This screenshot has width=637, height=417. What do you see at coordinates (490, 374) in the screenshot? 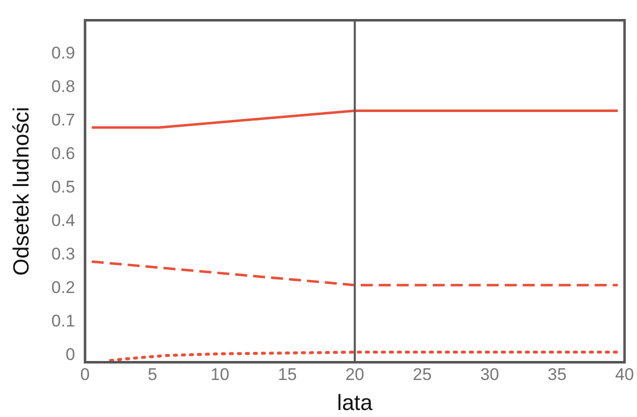
I see `x-tick-label: 30` at bounding box center [490, 374].